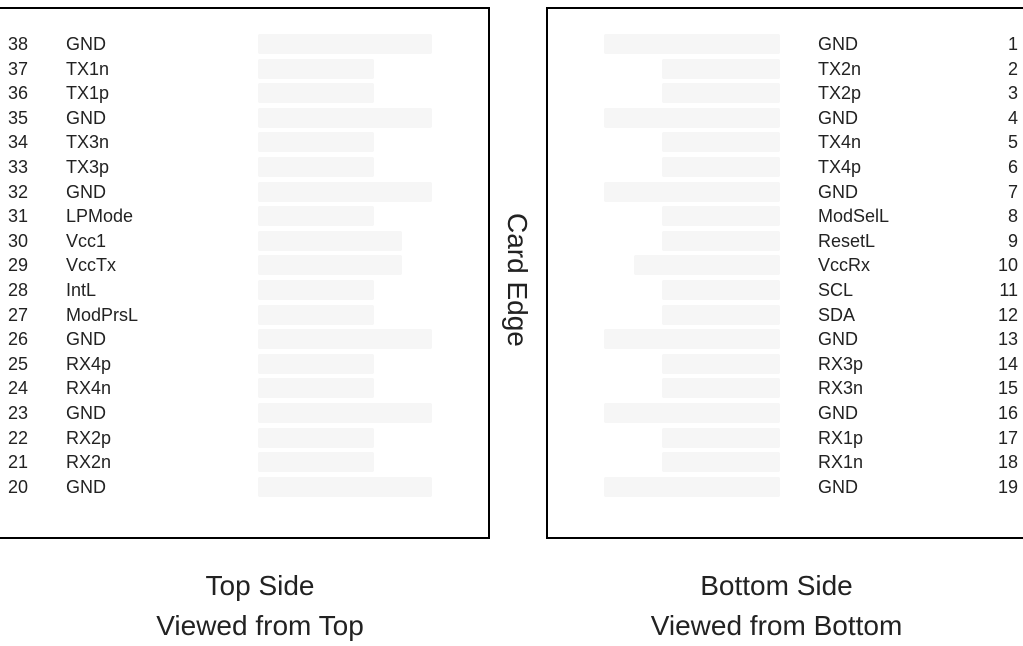  Describe the element at coordinates (836, 290) in the screenshot. I see `pin-signal-name: SCL` at that location.